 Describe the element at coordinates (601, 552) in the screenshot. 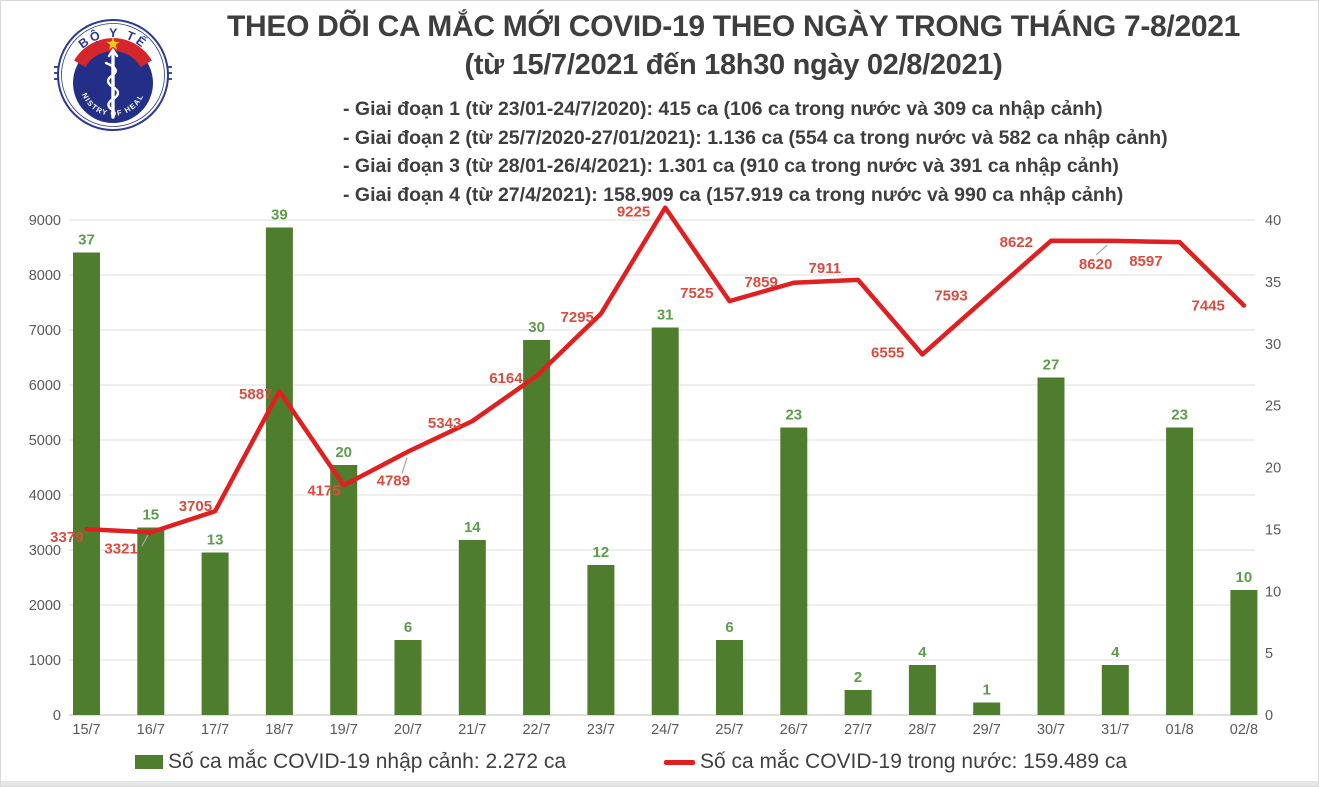

I see `bar-value-label: 12` at that location.